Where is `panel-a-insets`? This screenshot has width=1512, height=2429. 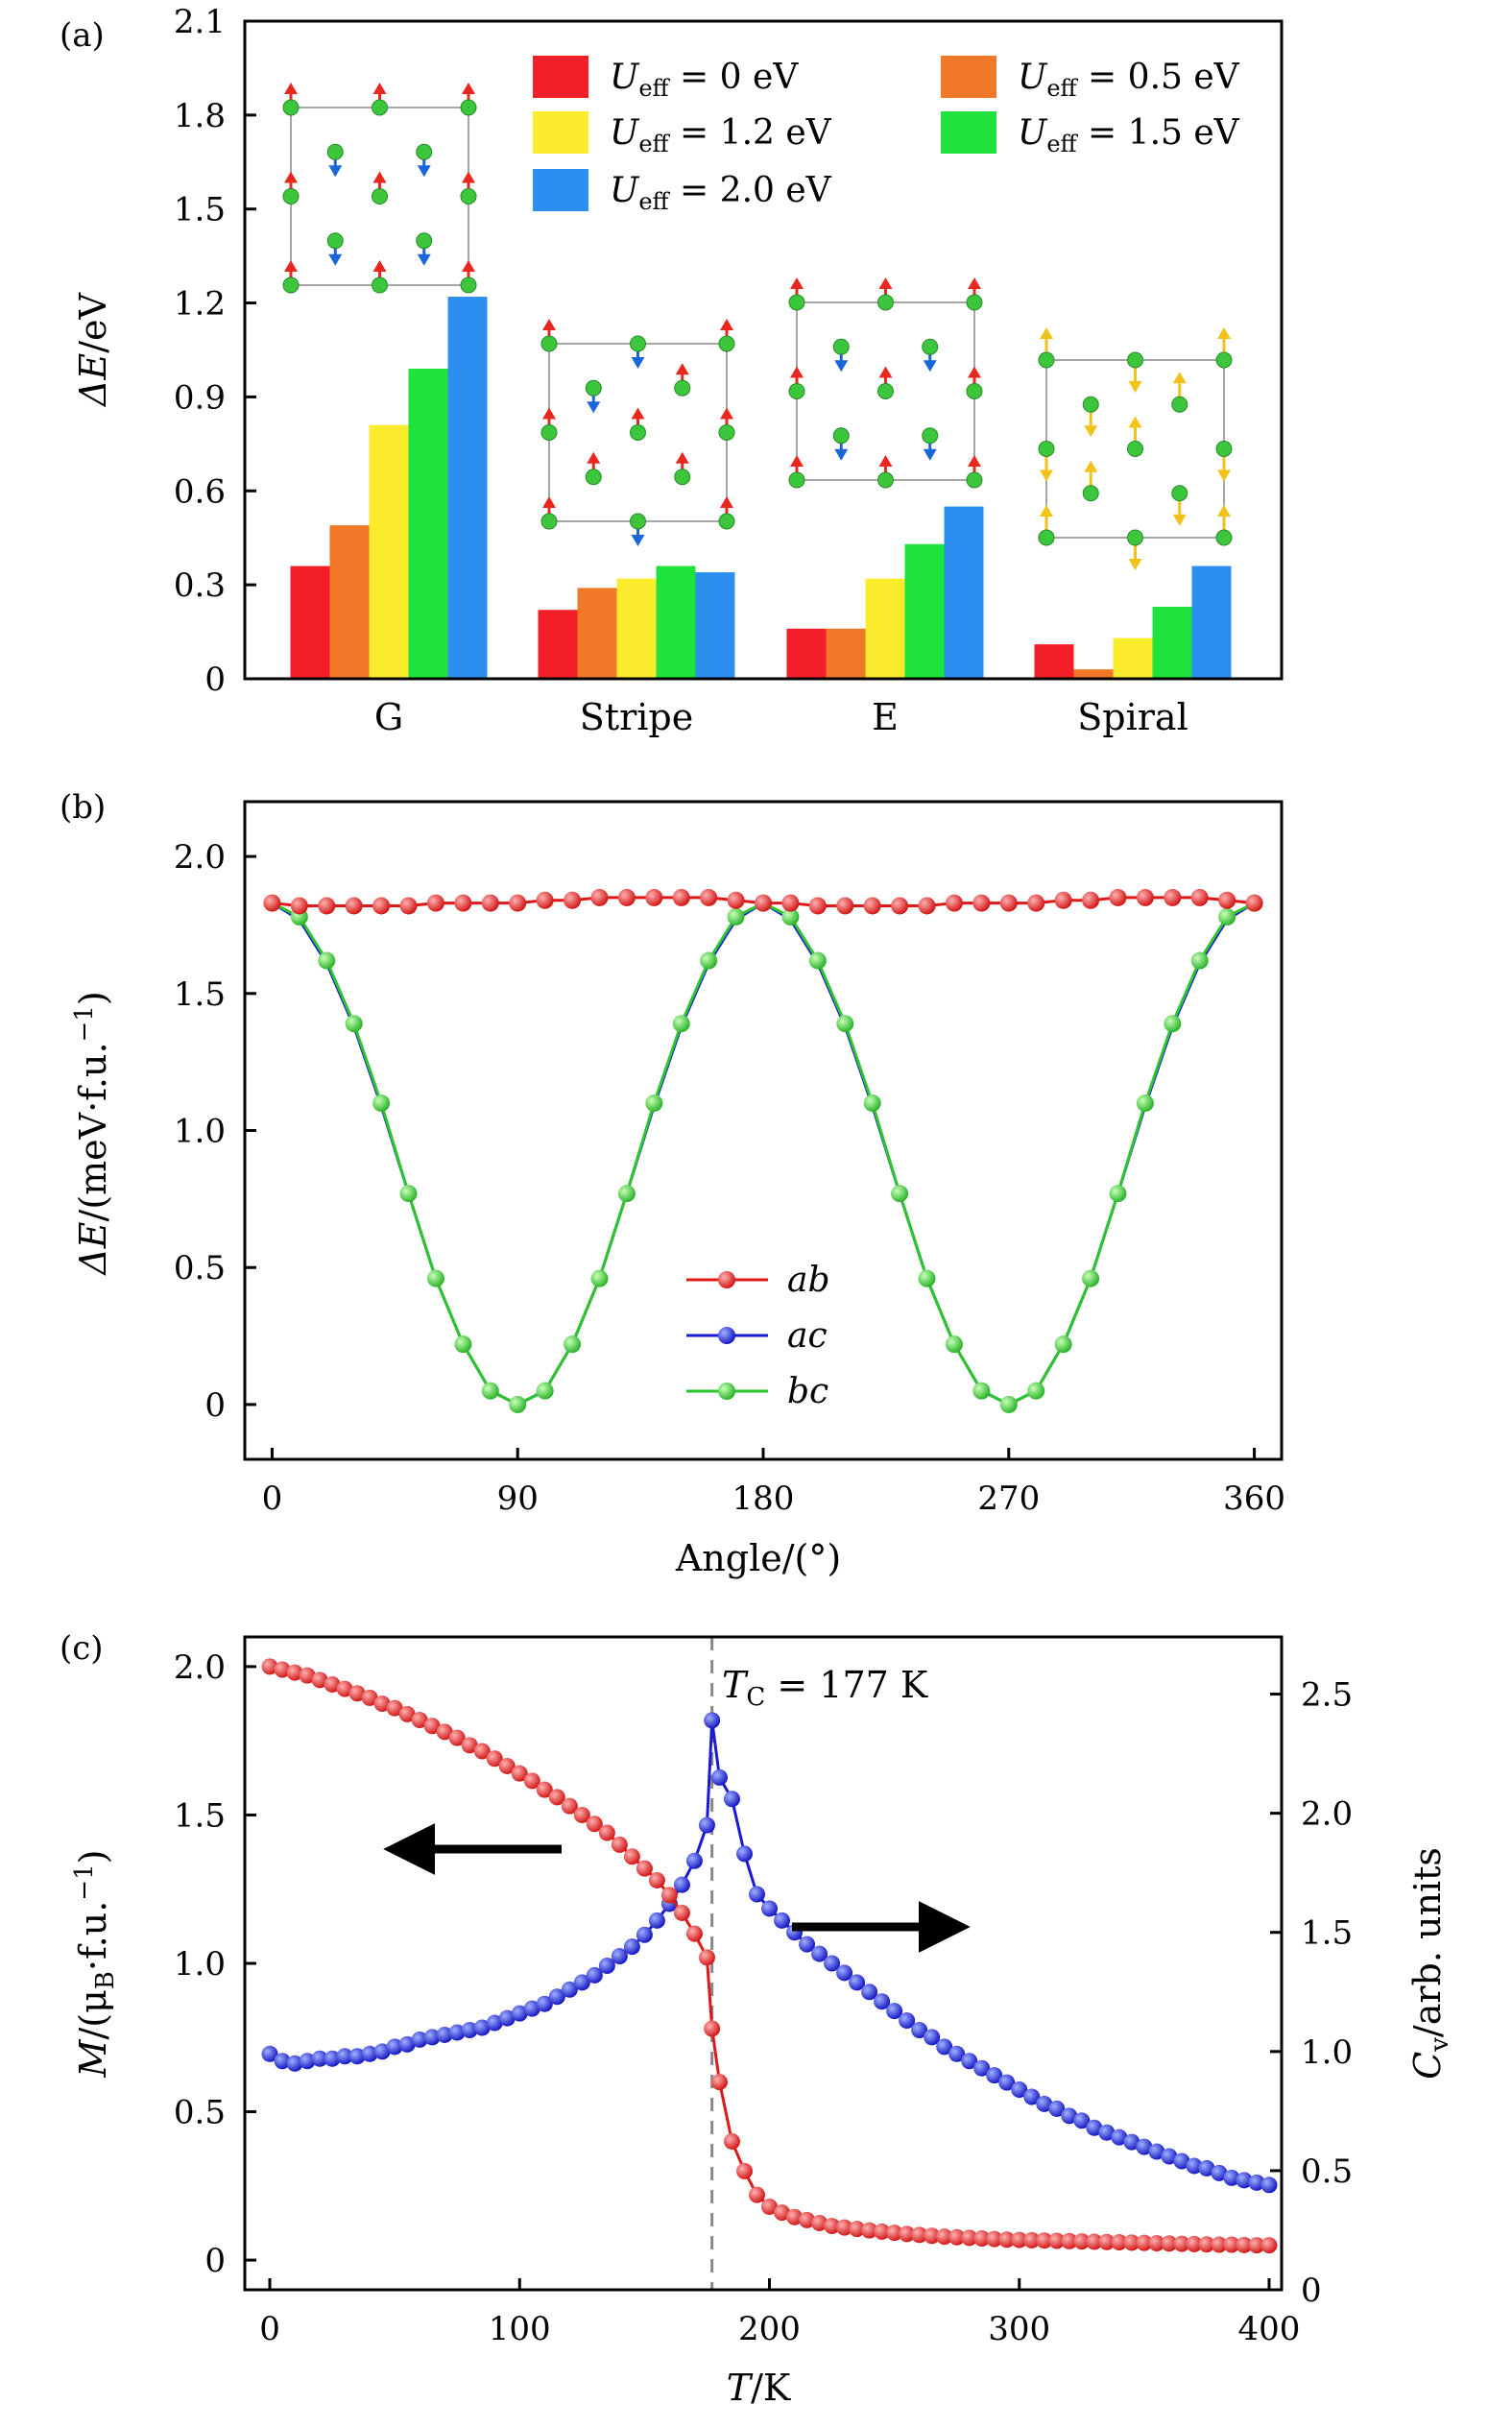 panel-a-insets is located at coordinates (757, 326).